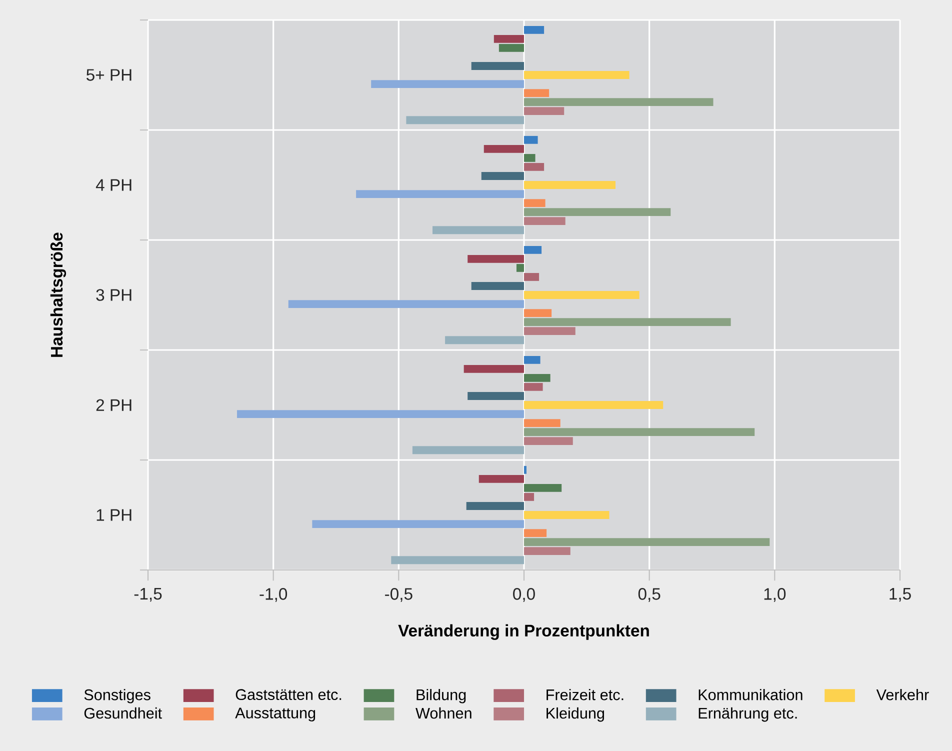 This screenshot has height=751, width=952. Describe the element at coordinates (902, 694) in the screenshot. I see `legend-label: Verkehr` at that location.